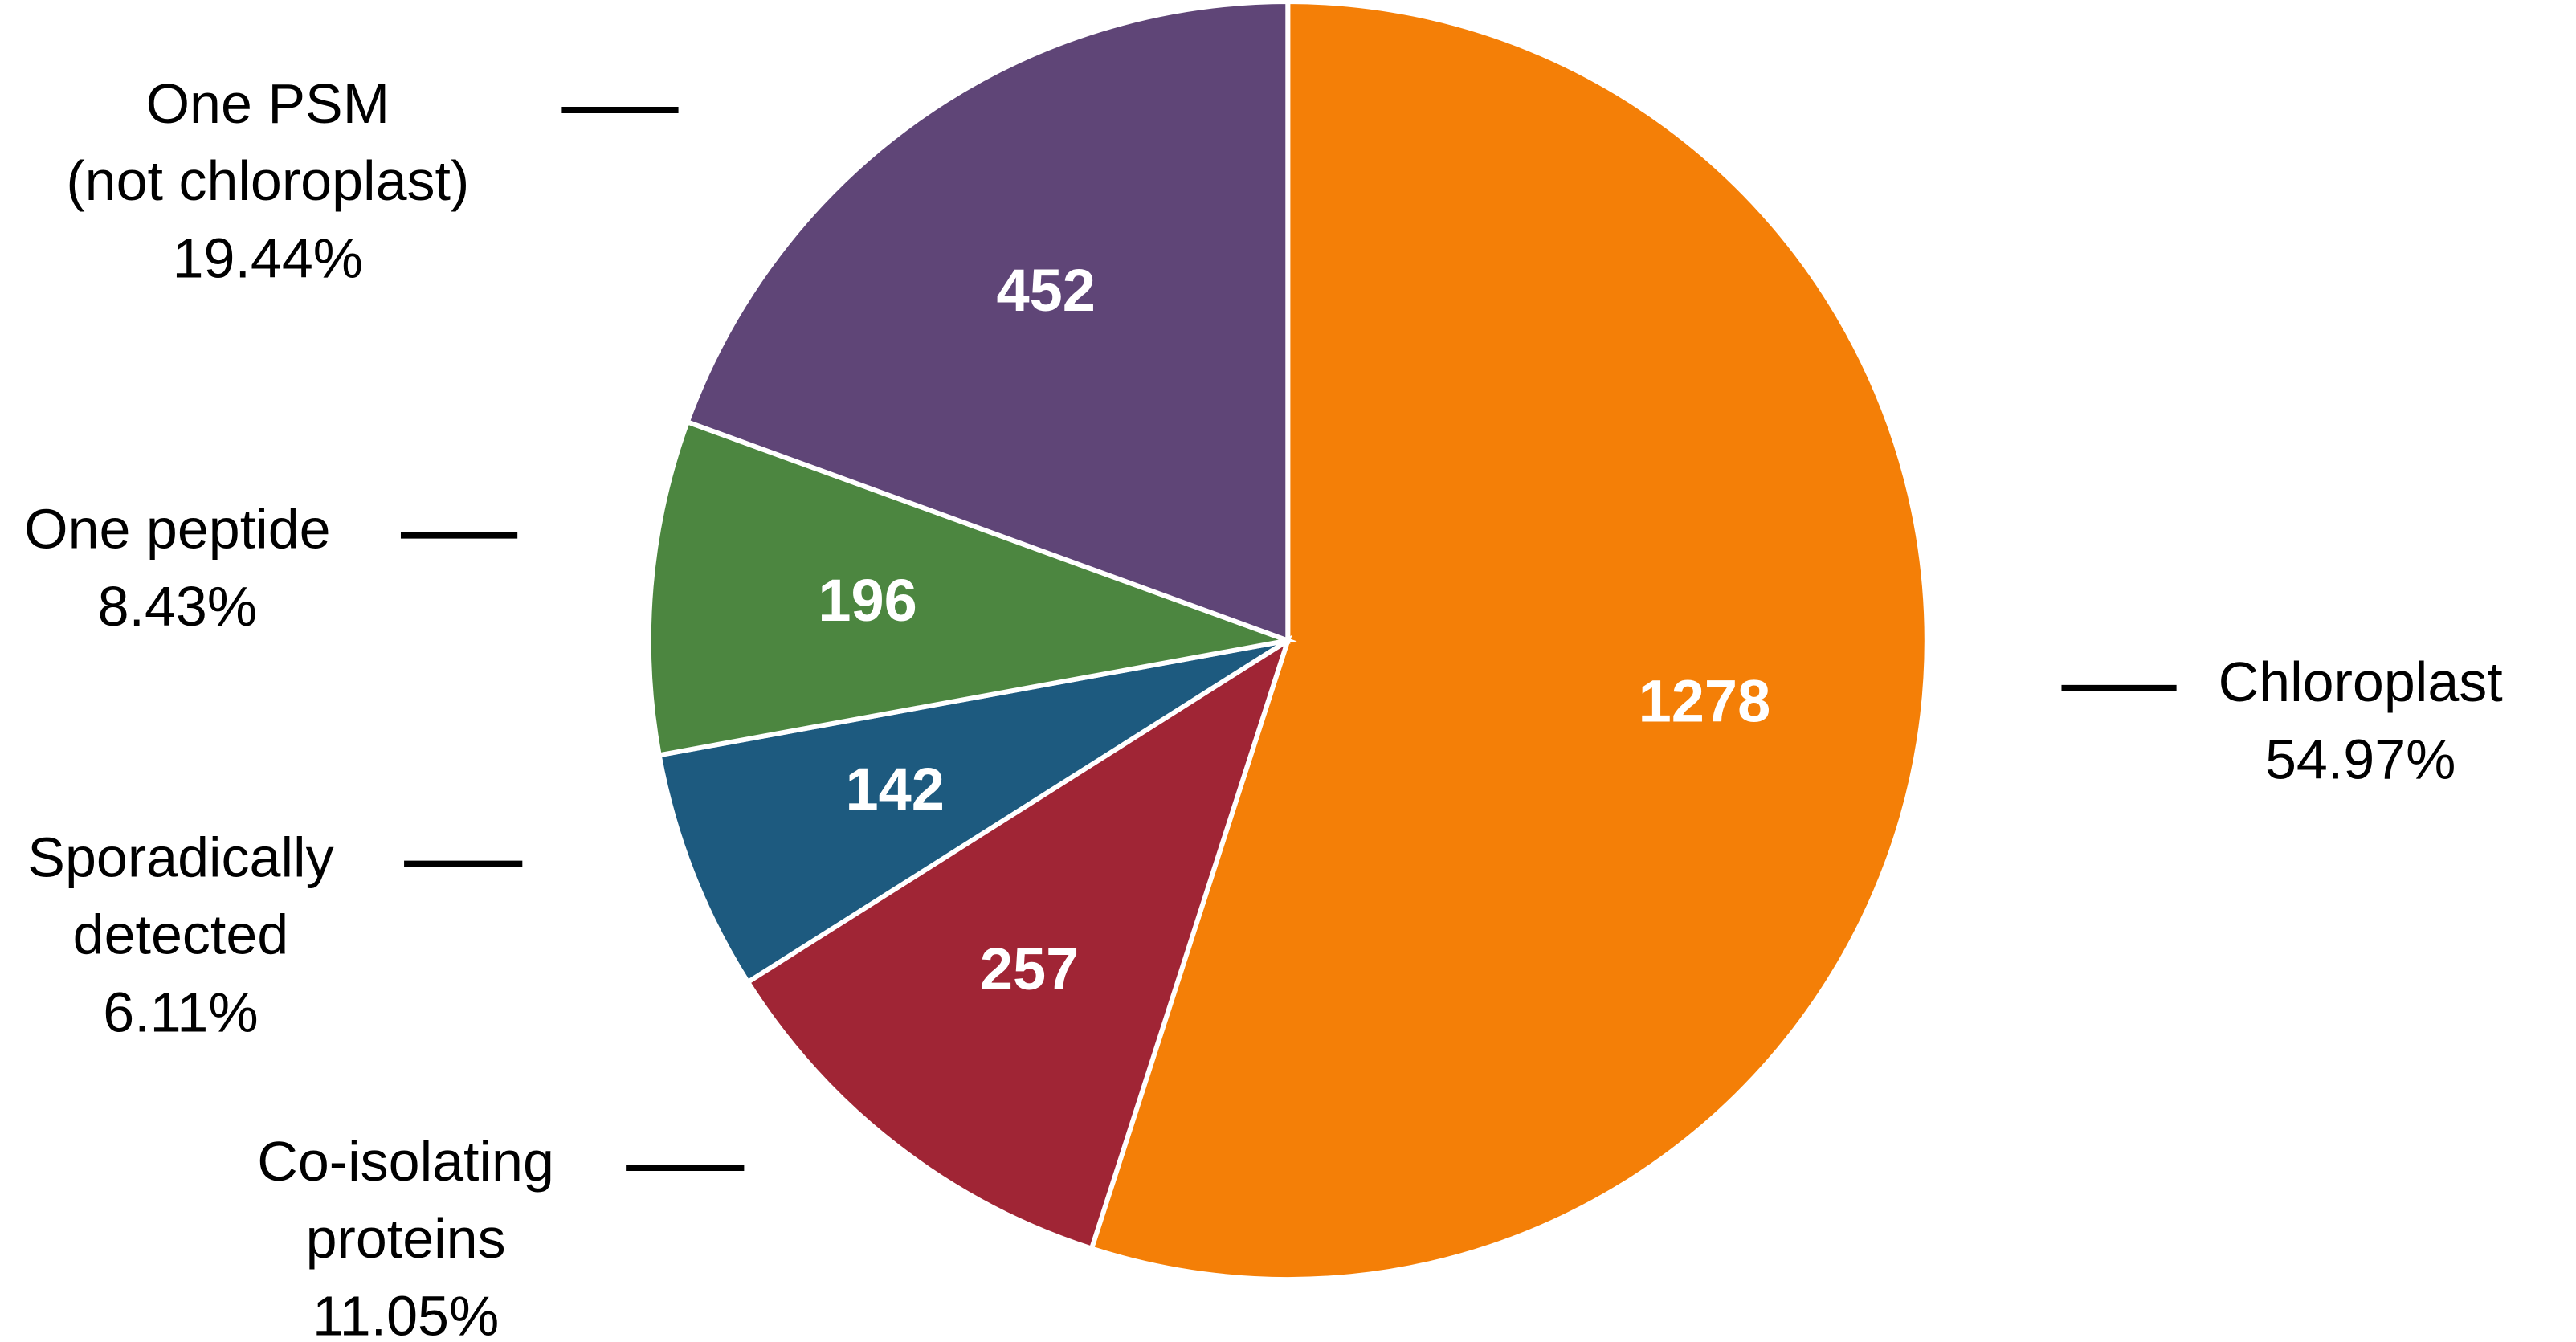 The width and height of the screenshot is (2576, 1342). Describe the element at coordinates (405, 1313) in the screenshot. I see `percent-label: 11.05%` at that location.